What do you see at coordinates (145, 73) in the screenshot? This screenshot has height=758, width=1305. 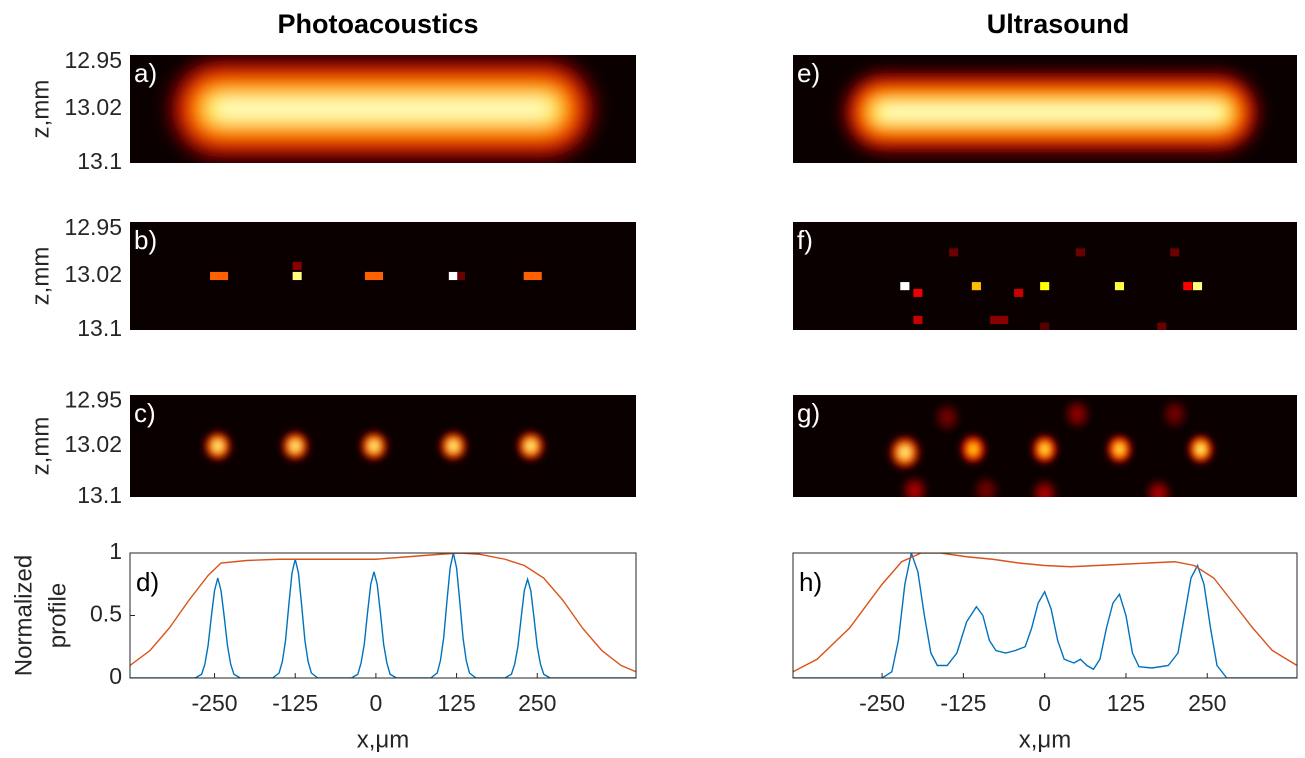 I see `panel-label: a)` at bounding box center [145, 73].